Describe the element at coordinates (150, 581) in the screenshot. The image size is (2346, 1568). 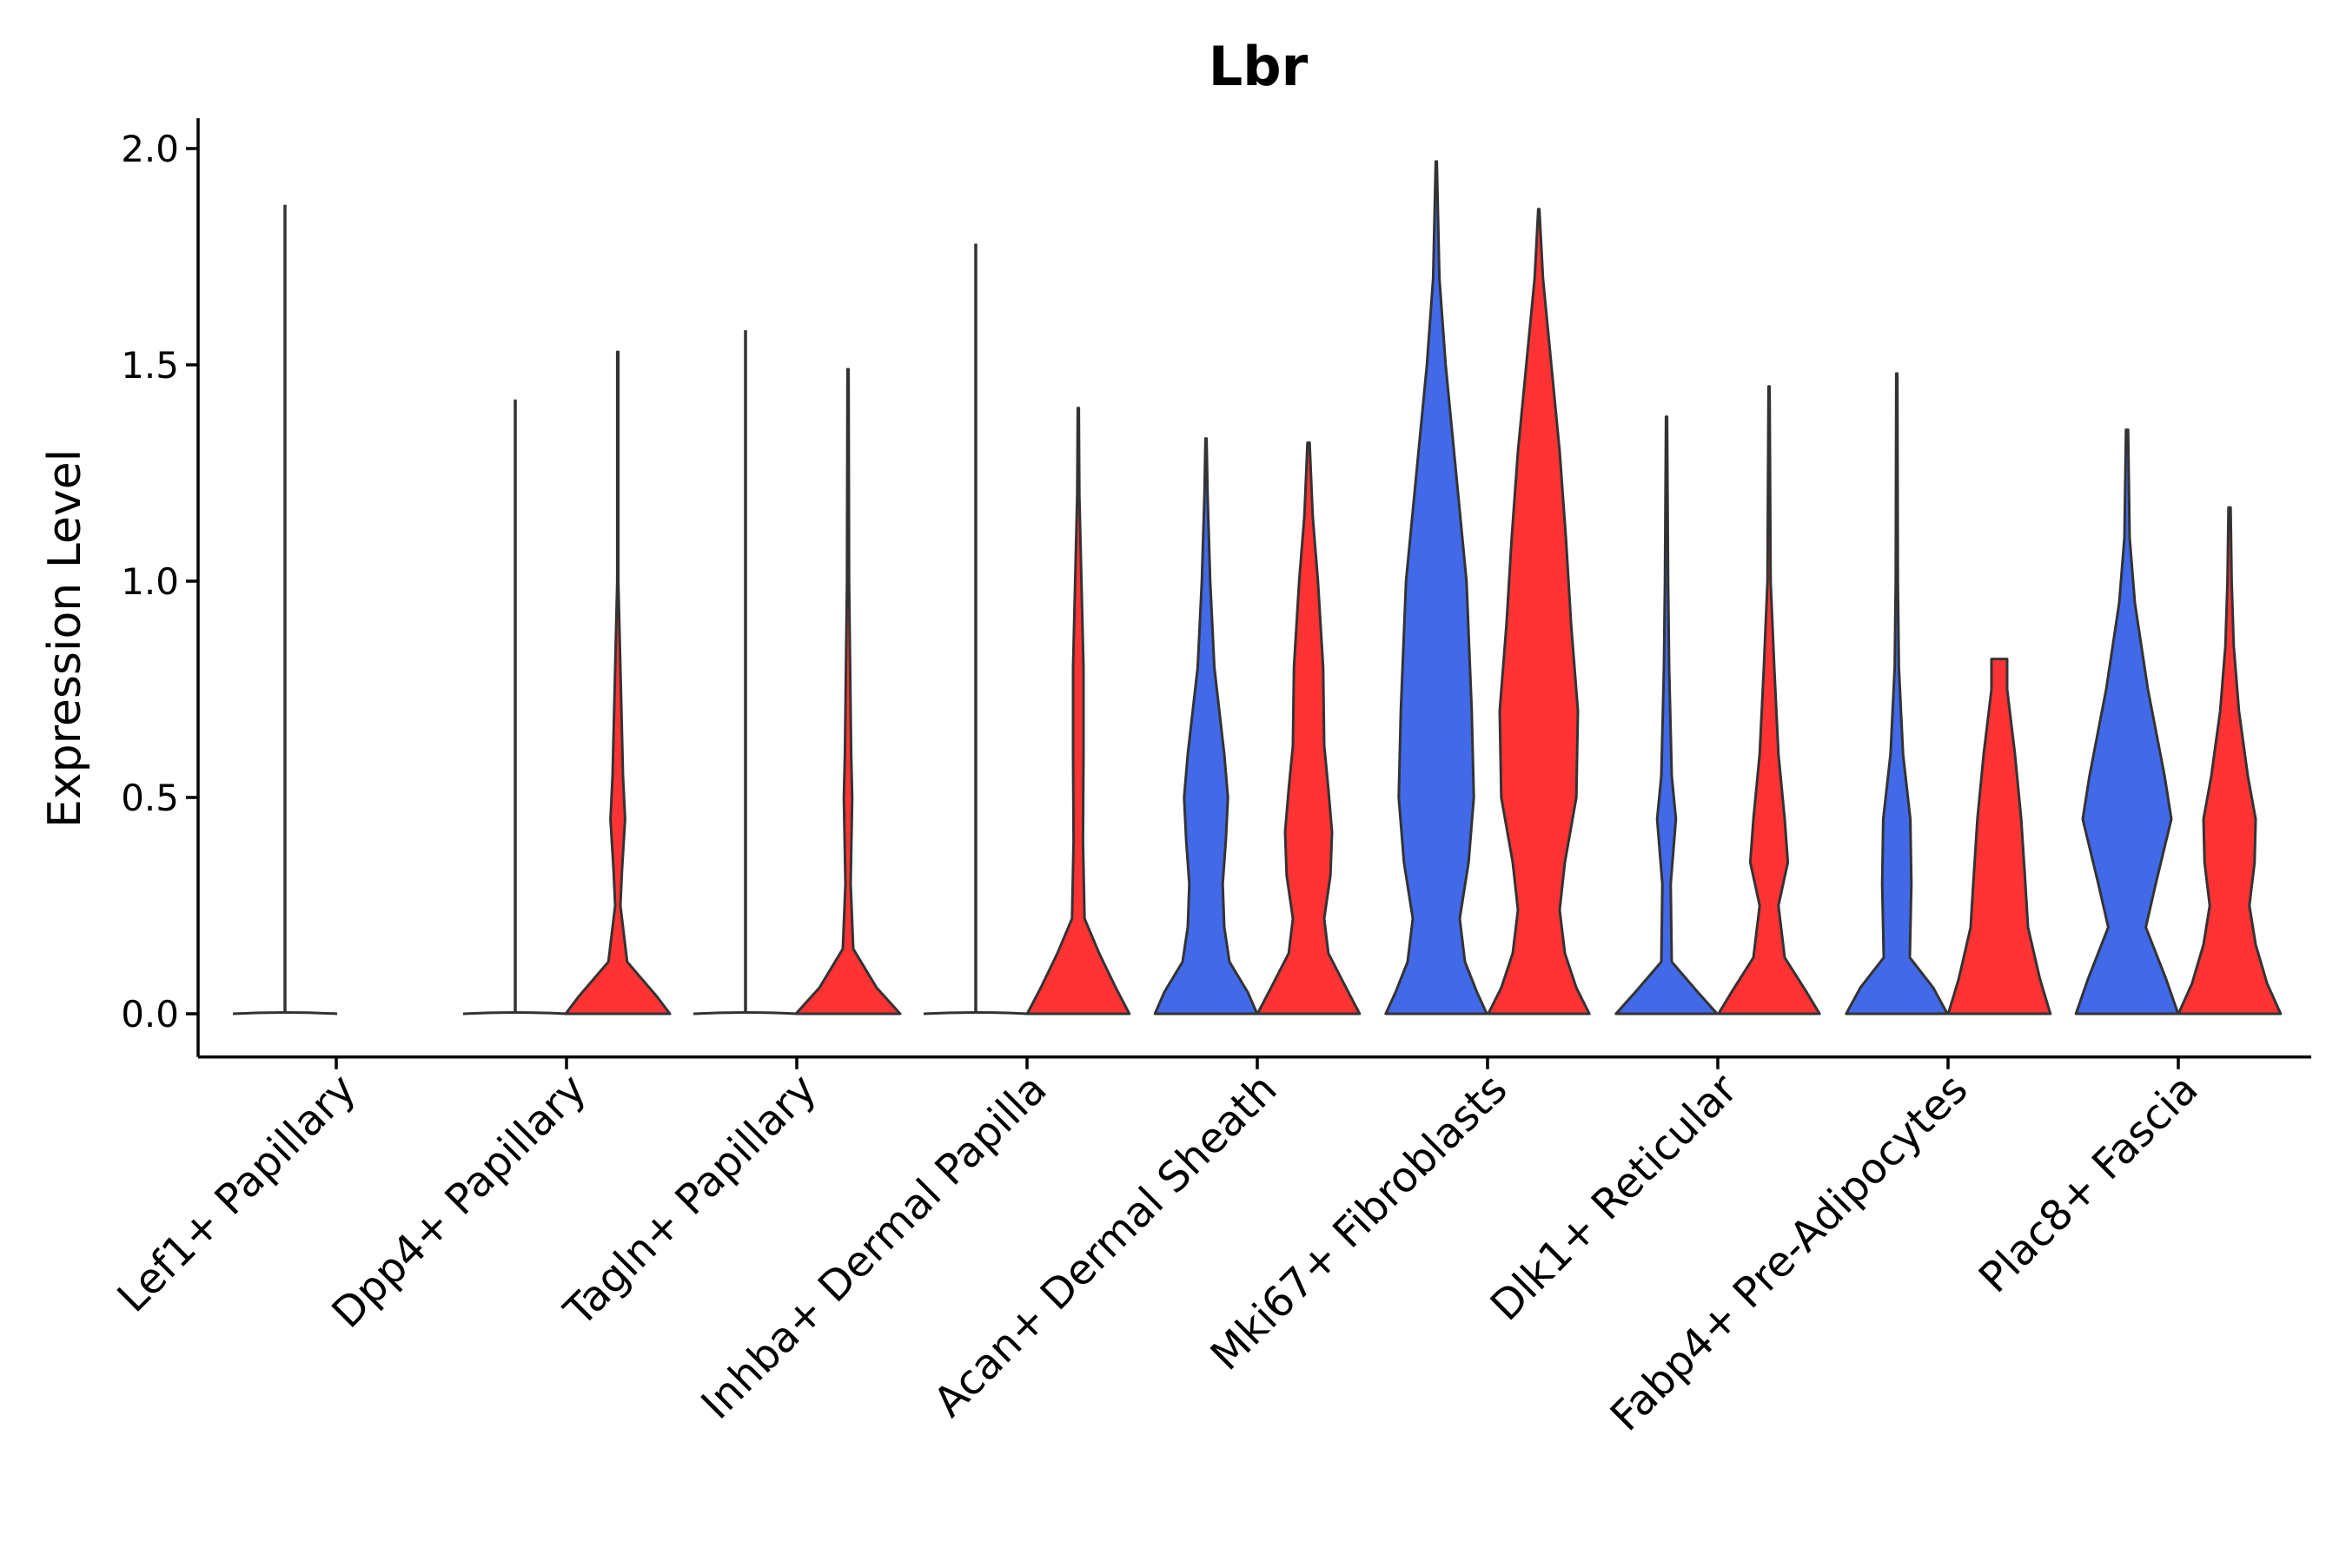
I see `y-tick-label: 1.0` at that location.